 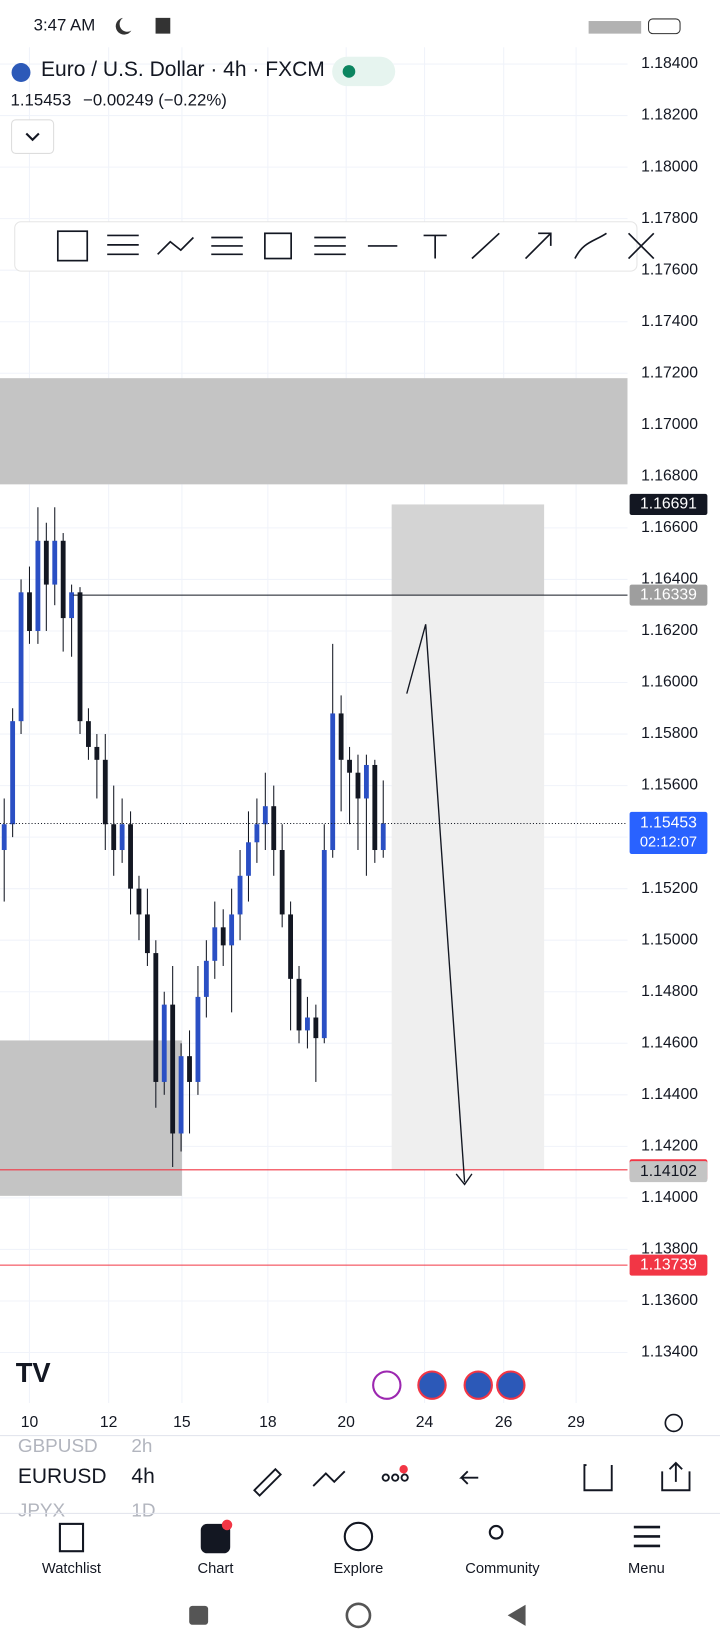 I want to click on undo-icon, so click(x=469, y=1477).